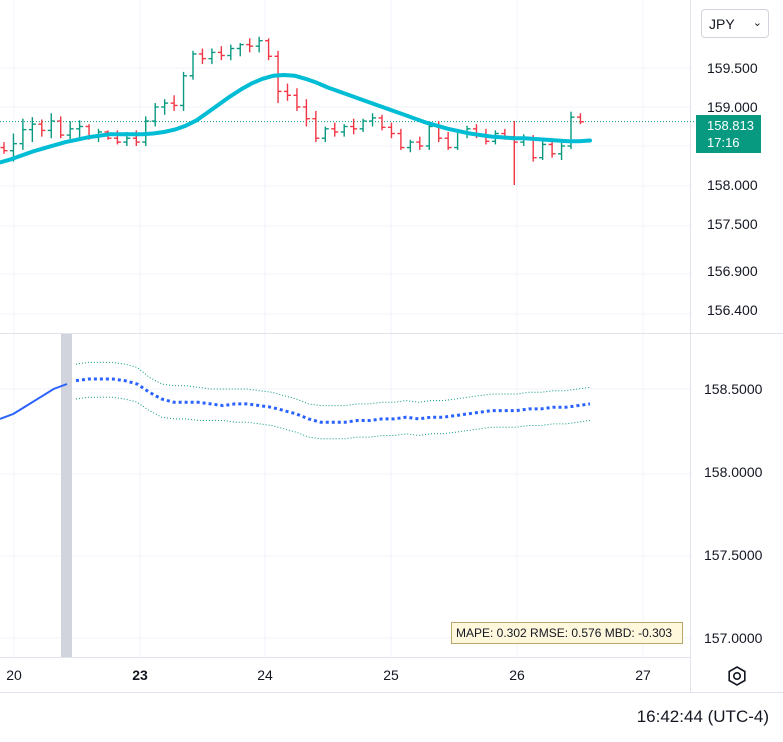 The image size is (783, 742). Describe the element at coordinates (333, 418) in the screenshot. I see `forecast-lower-band` at that location.